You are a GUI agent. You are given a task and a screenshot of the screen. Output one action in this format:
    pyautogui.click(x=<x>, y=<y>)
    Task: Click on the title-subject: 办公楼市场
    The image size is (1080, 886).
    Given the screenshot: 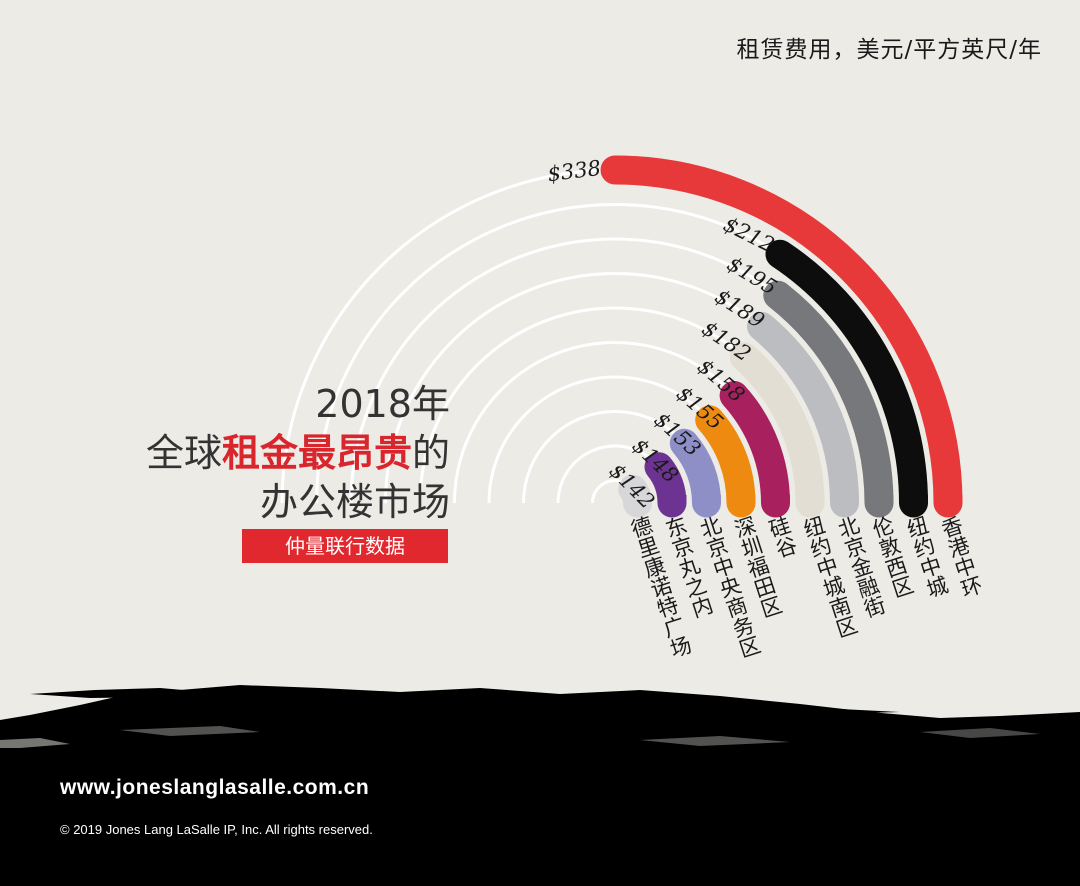 What is the action you would take?
    pyautogui.click(x=354, y=502)
    